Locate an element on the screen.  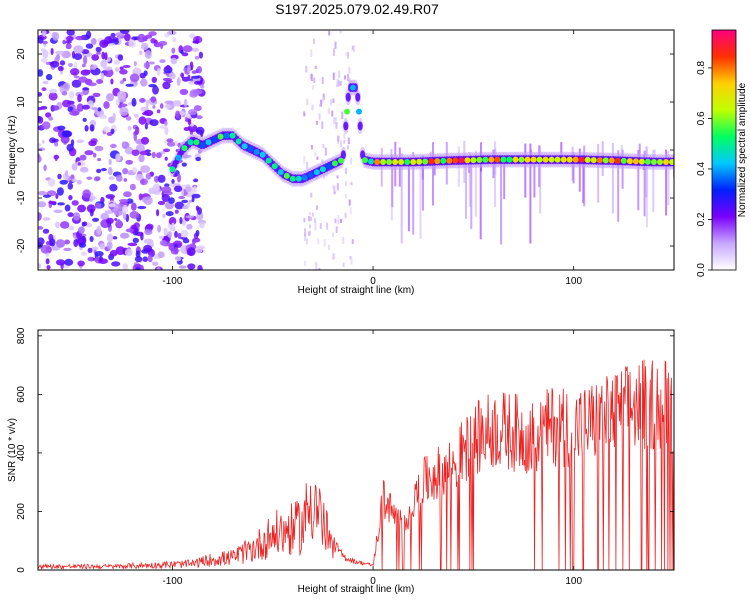
y-tick-label: -10 is located at coordinates (21, 197).